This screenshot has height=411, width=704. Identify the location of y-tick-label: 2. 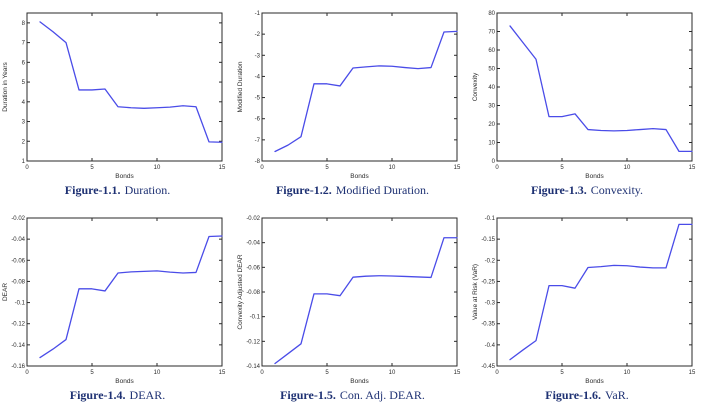
(24, 142).